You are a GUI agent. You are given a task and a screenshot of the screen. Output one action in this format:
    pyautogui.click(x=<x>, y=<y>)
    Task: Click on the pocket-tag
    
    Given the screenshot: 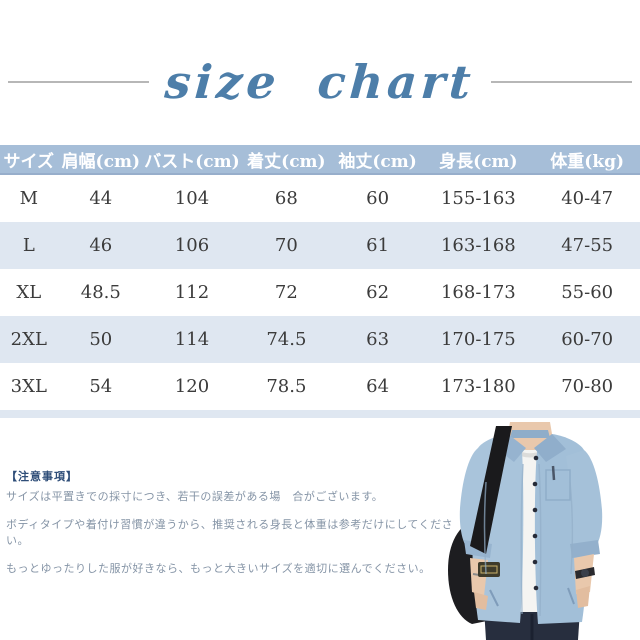 What is the action you would take?
    pyautogui.click(x=553, y=473)
    